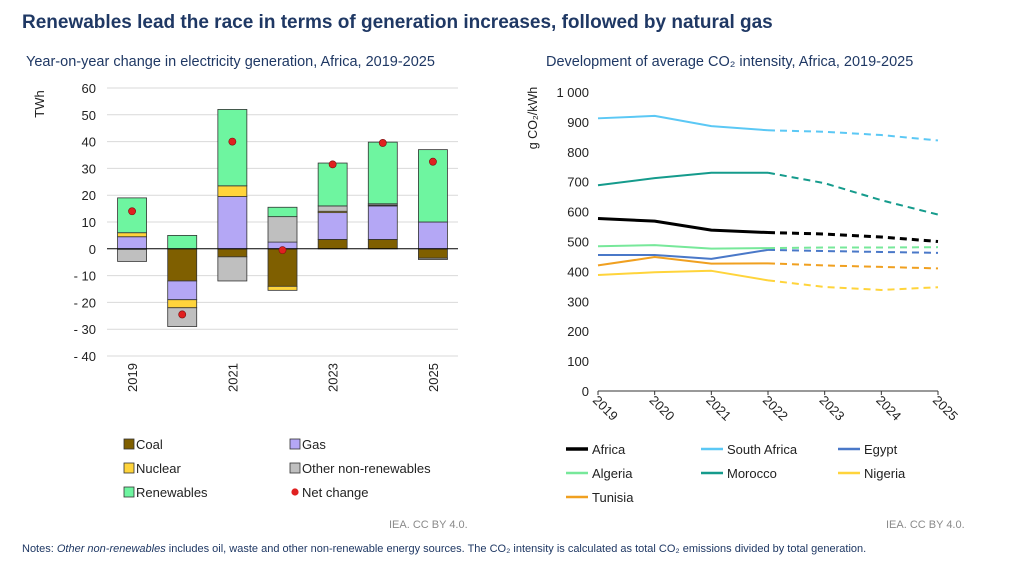  Describe the element at coordinates (683, 254) in the screenshot. I see `series-line-egypt` at that location.